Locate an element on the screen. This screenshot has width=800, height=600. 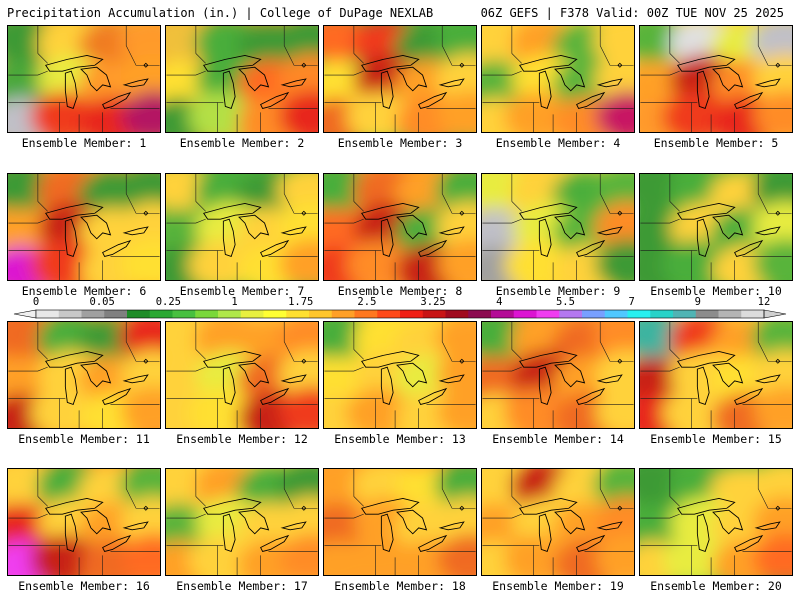
ensemble-panel: Ensemble Member: 10 is located at coordinates (716, 235).